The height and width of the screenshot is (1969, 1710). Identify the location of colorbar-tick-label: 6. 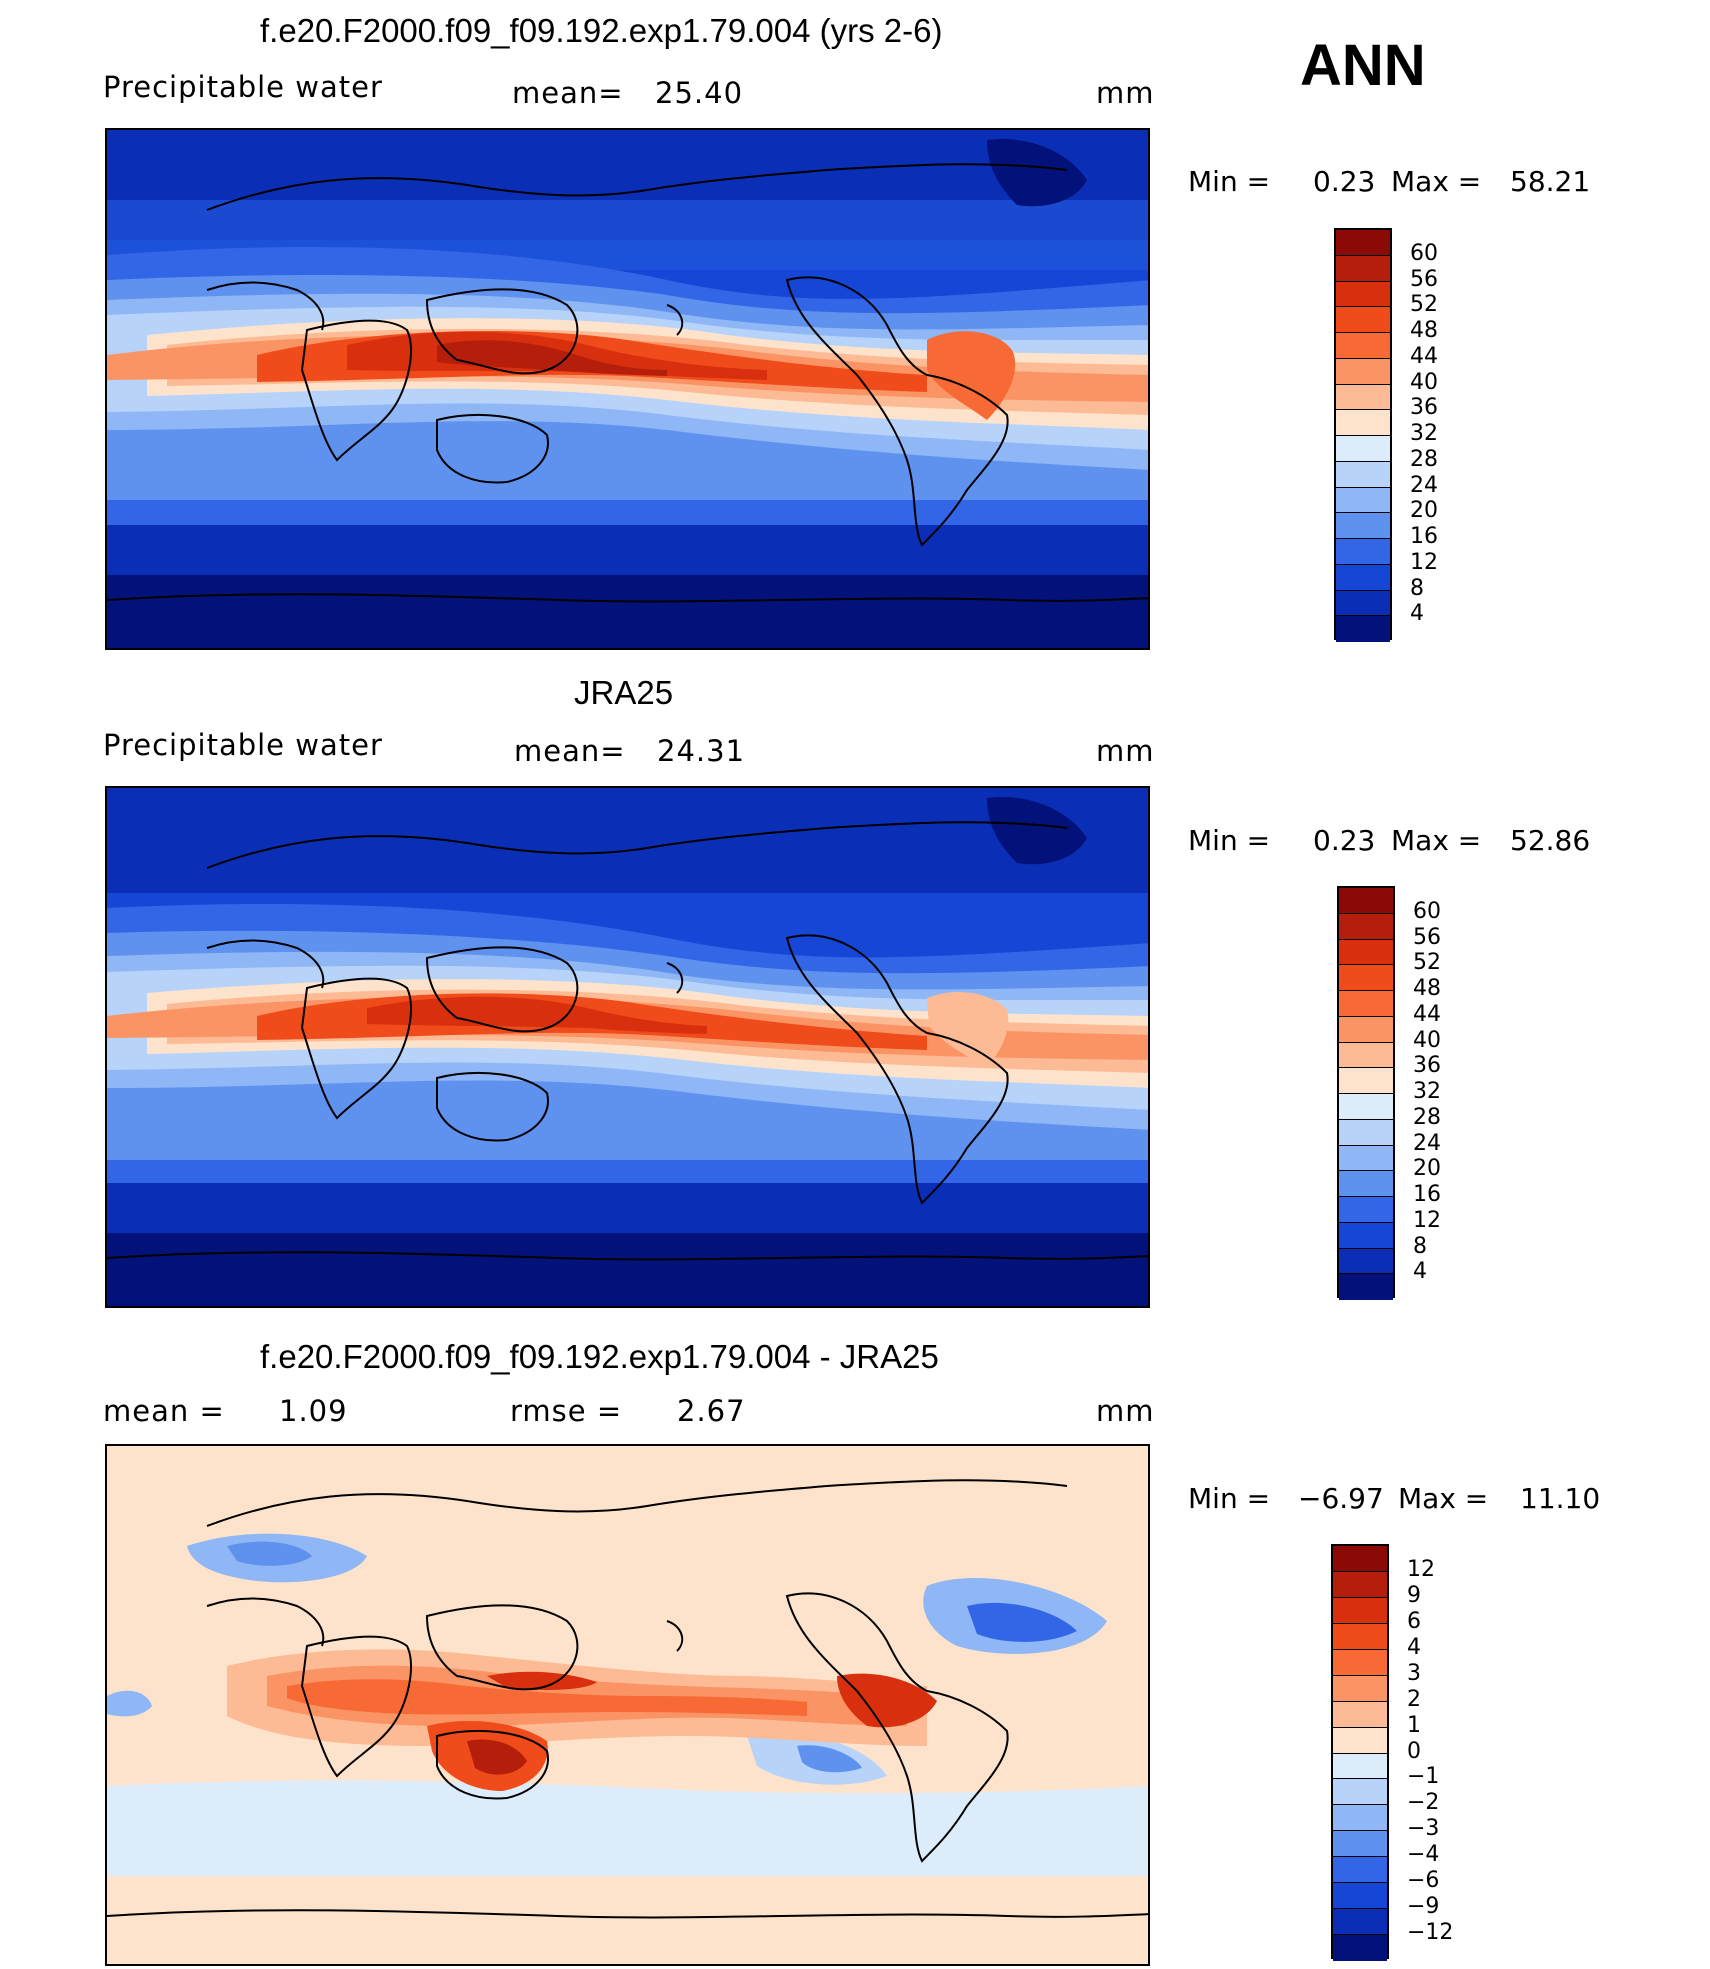
(1414, 1621).